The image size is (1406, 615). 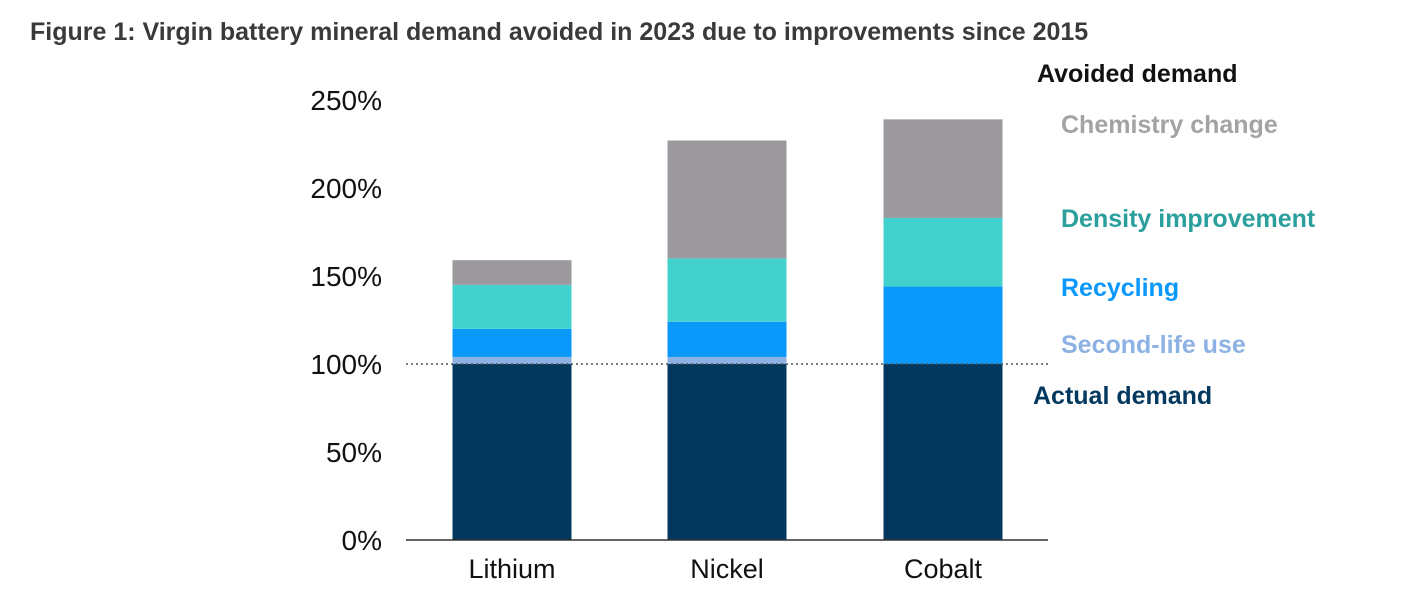 What do you see at coordinates (362, 540) in the screenshot?
I see `y-tick-label: 0%` at bounding box center [362, 540].